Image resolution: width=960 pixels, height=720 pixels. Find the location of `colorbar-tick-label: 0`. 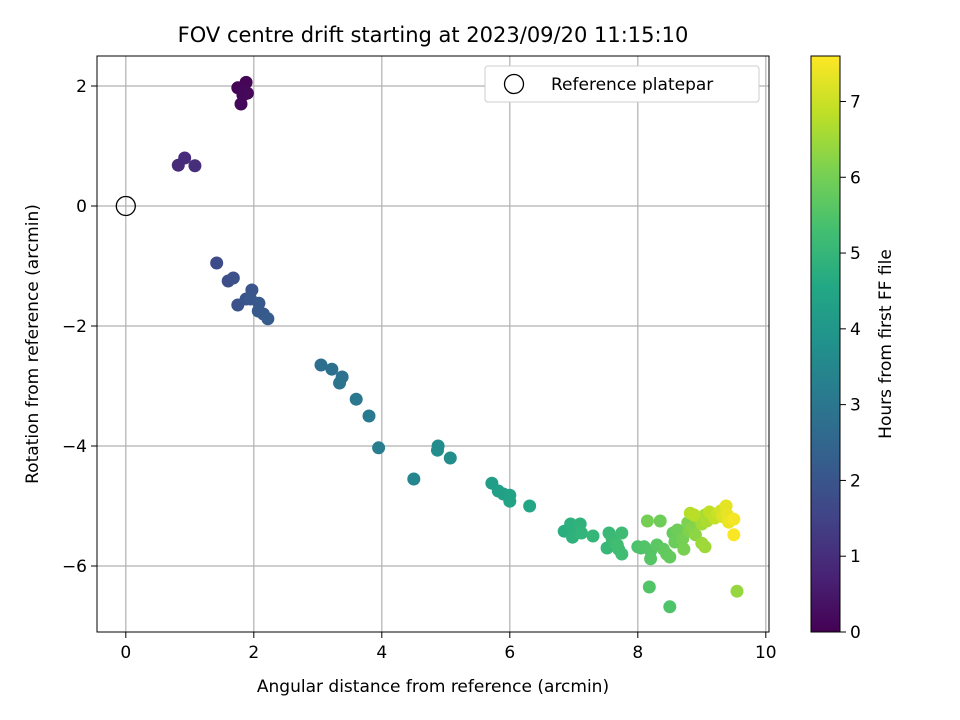

colorbar-tick-label: 0 is located at coordinates (855, 633).